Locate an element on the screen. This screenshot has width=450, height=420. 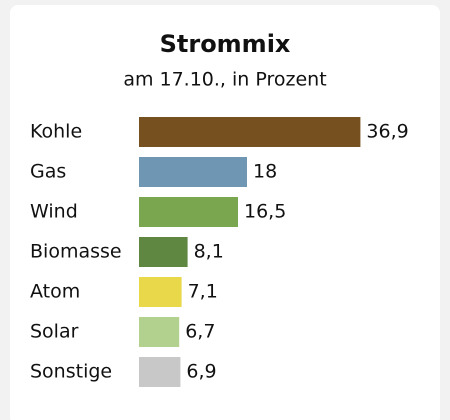
chart-subtitle: am 17.10., in Prozent is located at coordinates (224, 80).